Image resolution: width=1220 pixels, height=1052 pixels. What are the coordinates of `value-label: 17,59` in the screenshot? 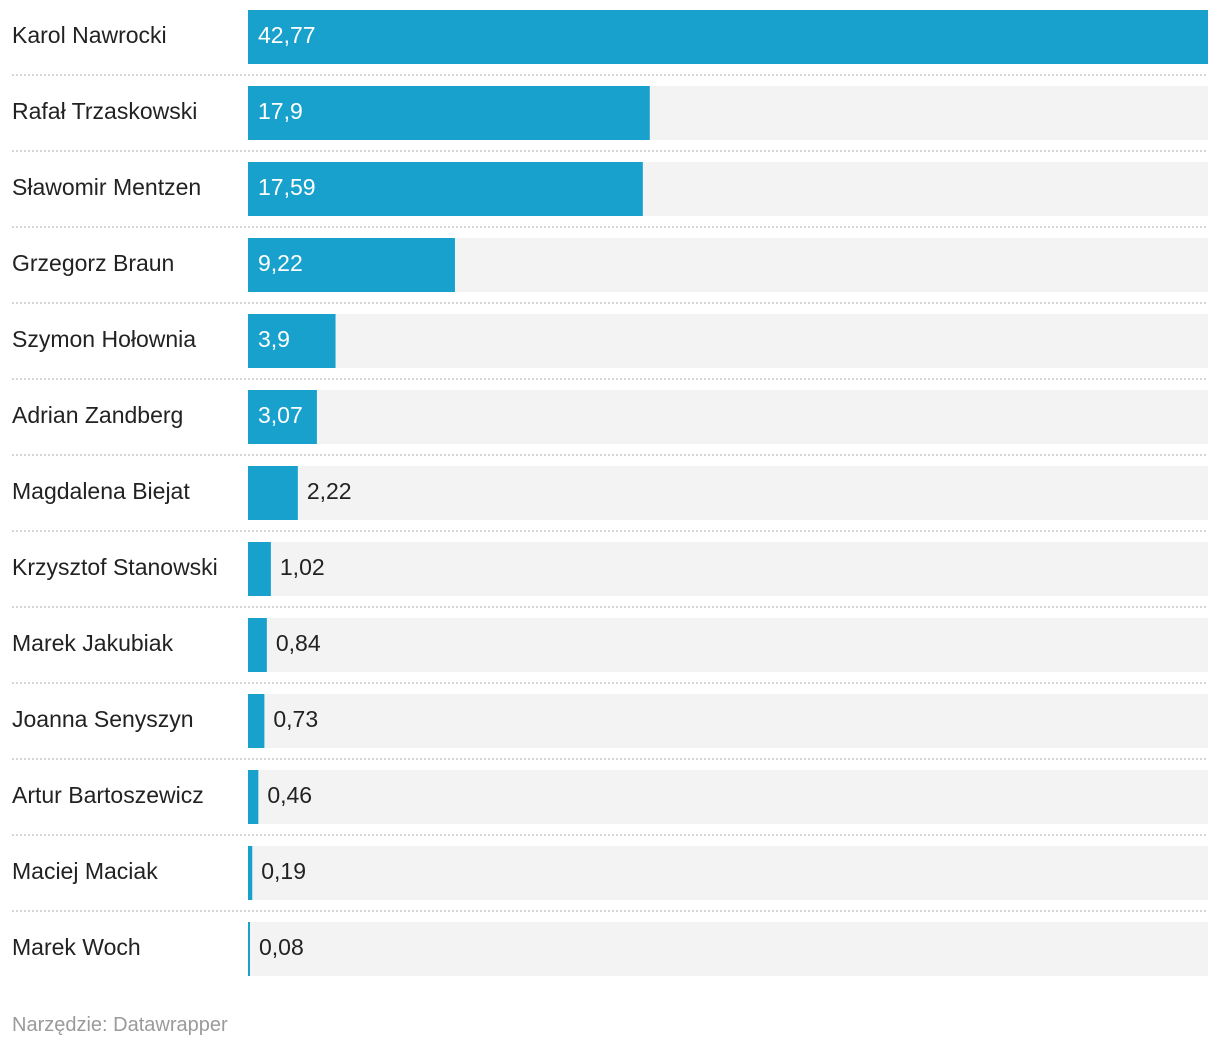 It's located at (287, 187).